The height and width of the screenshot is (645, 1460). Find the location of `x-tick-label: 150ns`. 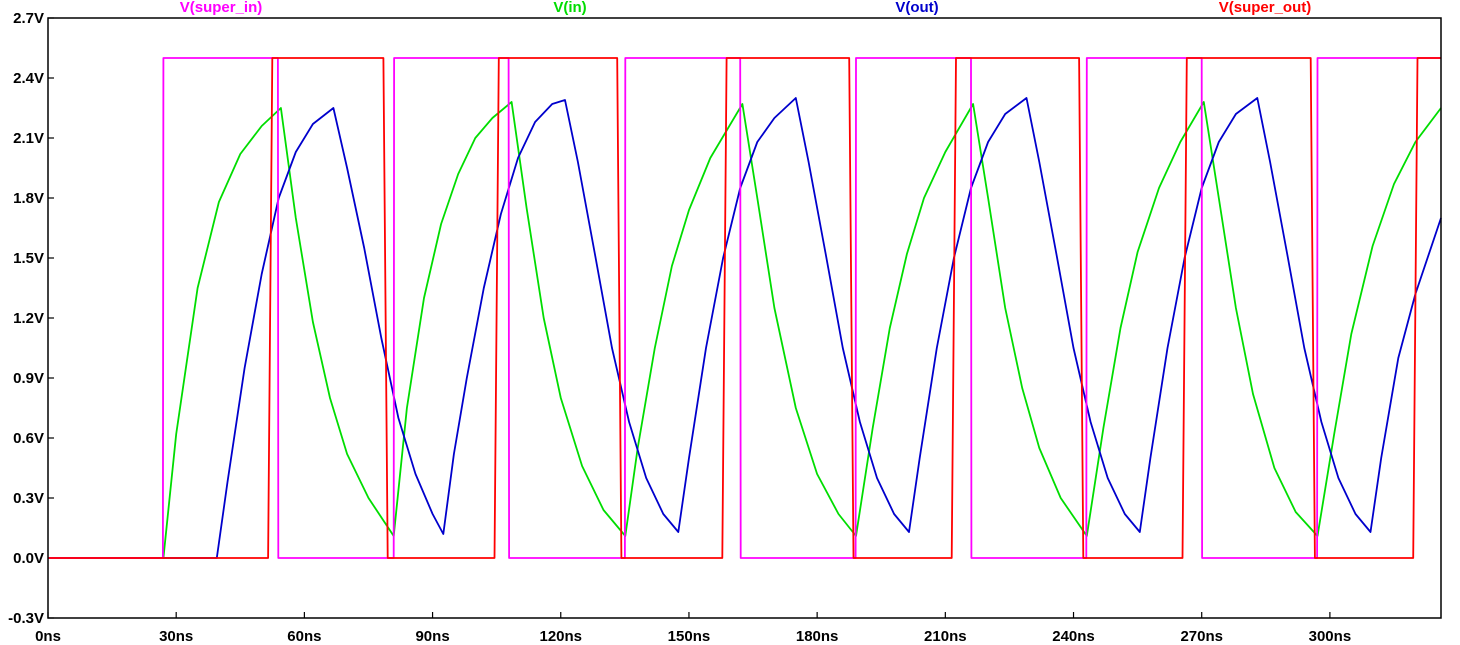

x-tick-label: 150ns is located at coordinates (689, 636).